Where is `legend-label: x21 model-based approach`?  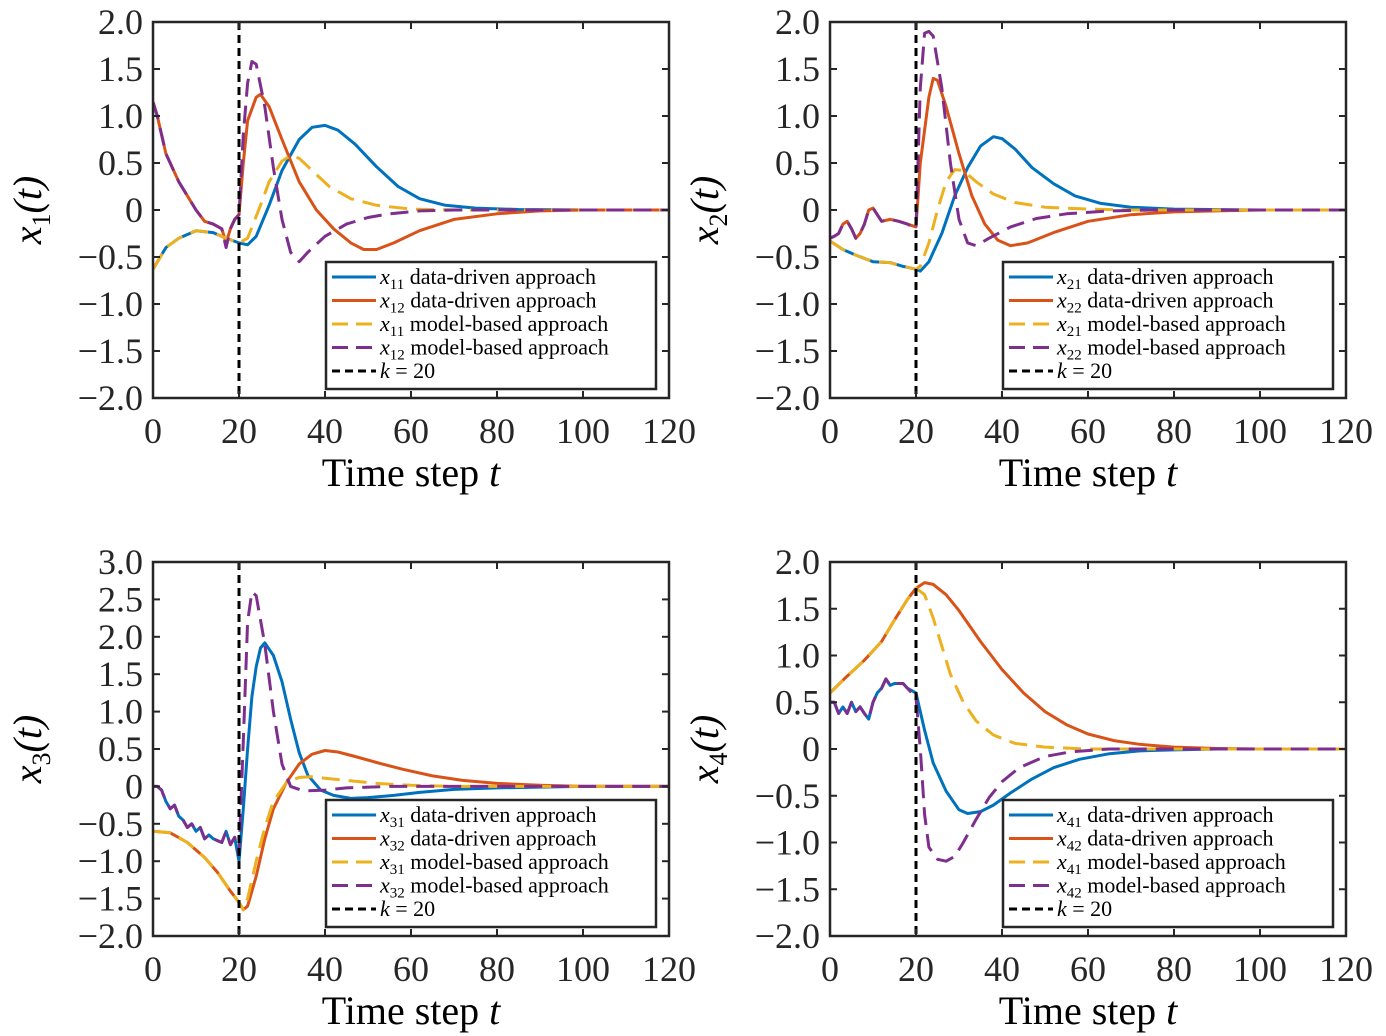
legend-label: x21 model-based approach is located at coordinates (1171, 325).